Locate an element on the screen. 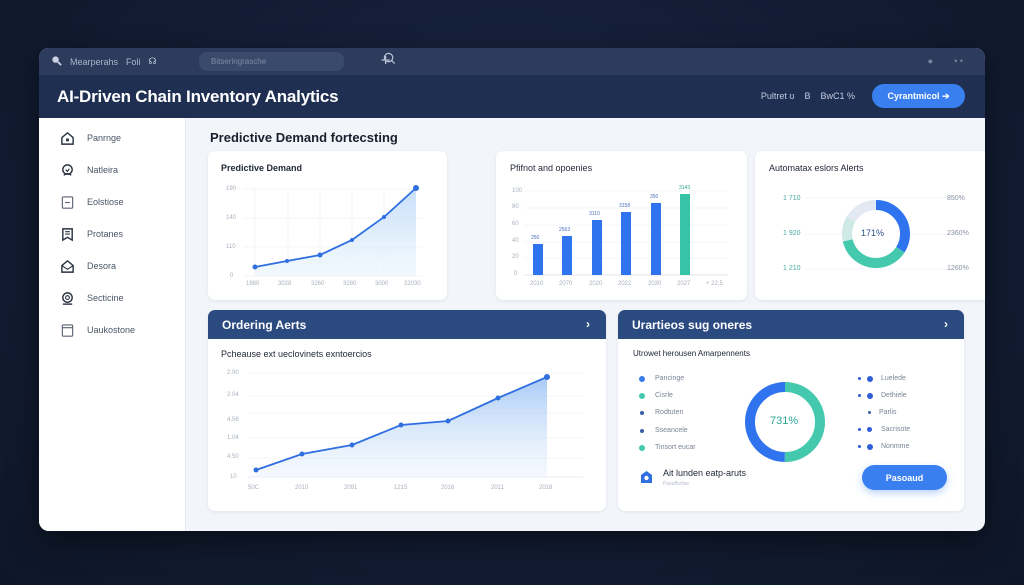  search-icon is located at coordinates (56, 61).